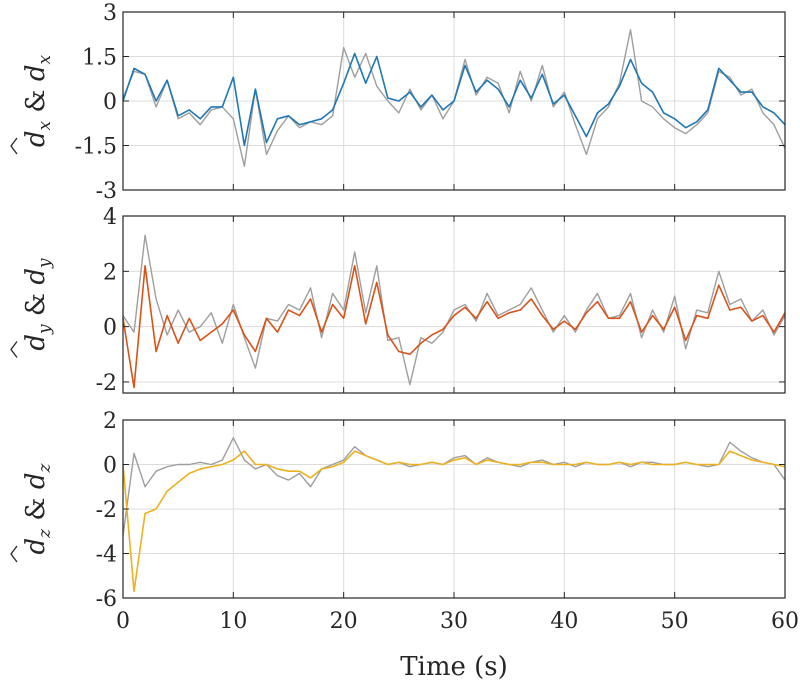  Describe the element at coordinates (106, 191) in the screenshot. I see `y-tick-label: -3` at that location.